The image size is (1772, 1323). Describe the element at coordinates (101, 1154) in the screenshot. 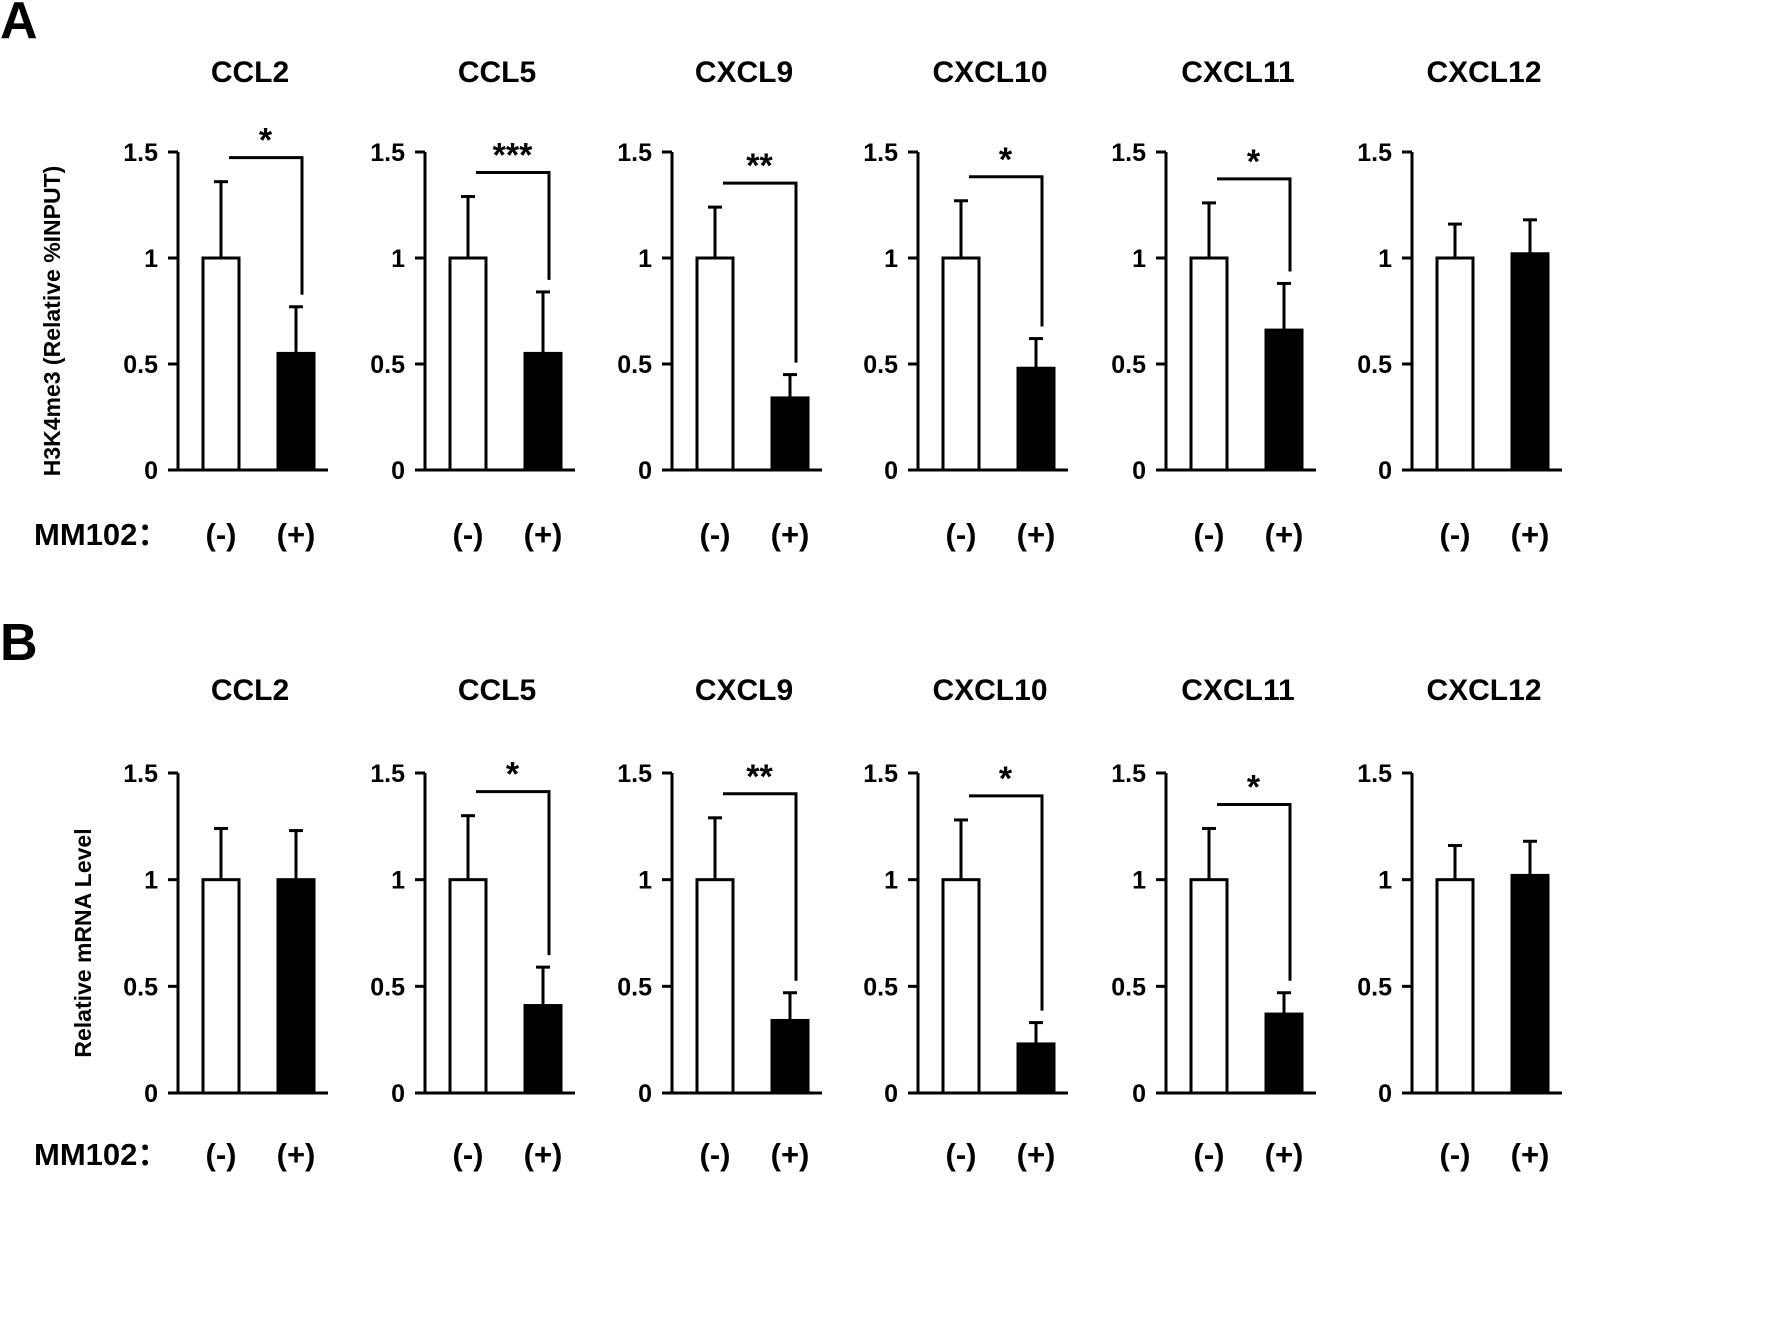

I see `condition-label: MM102：` at that location.